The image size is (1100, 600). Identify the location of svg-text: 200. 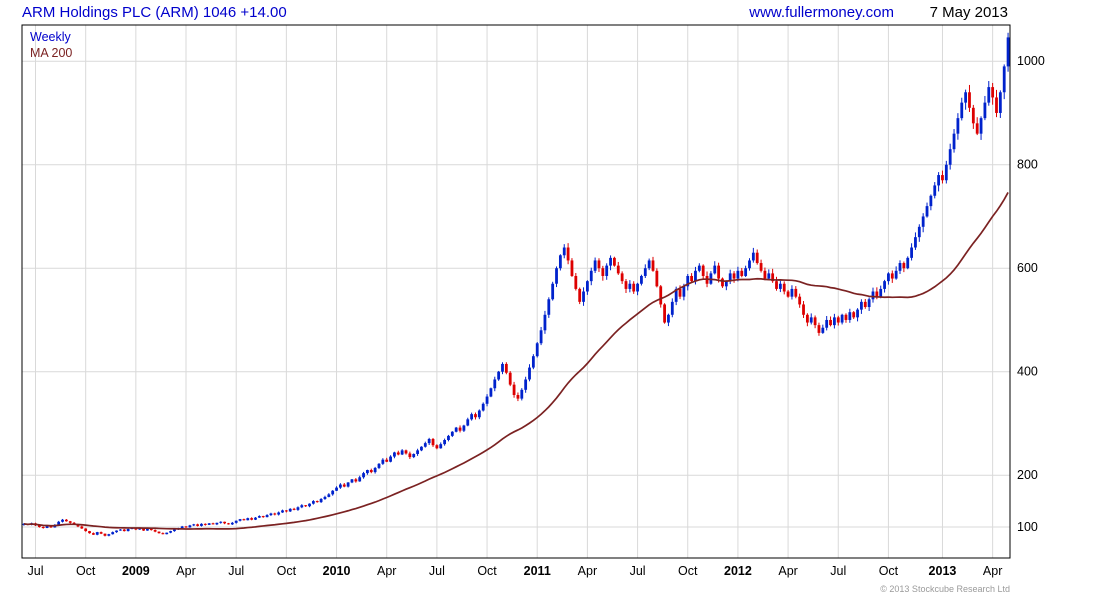
(1027, 475).